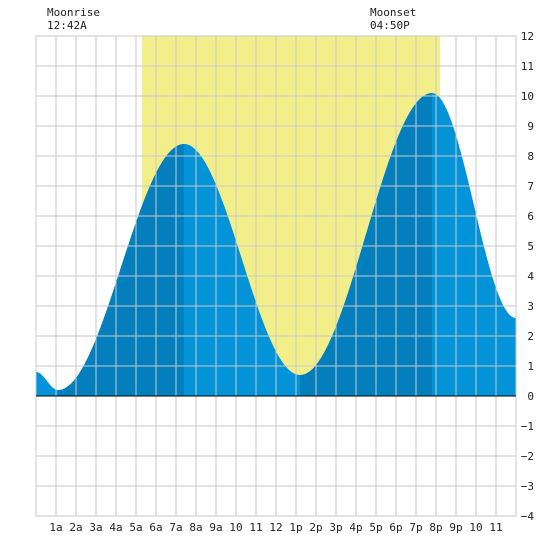  I want to click on y-tick-label: 12, so click(527, 36).